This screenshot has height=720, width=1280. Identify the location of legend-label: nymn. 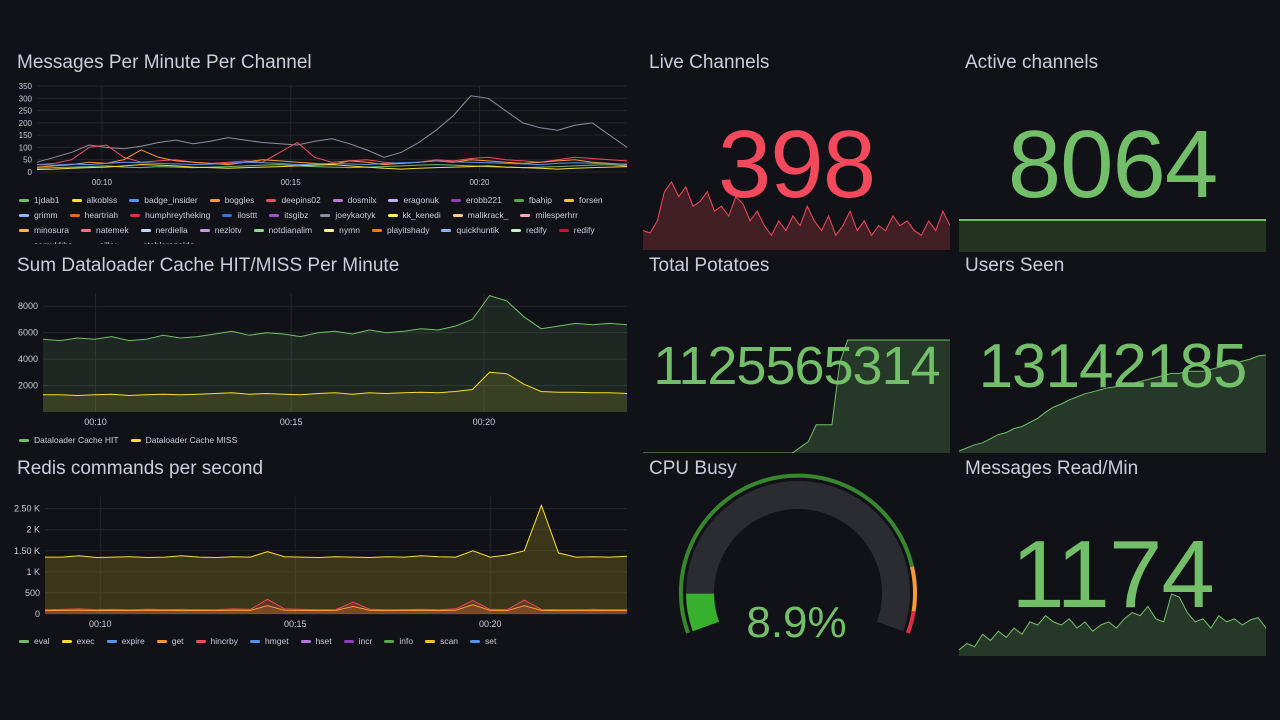
(349, 230).